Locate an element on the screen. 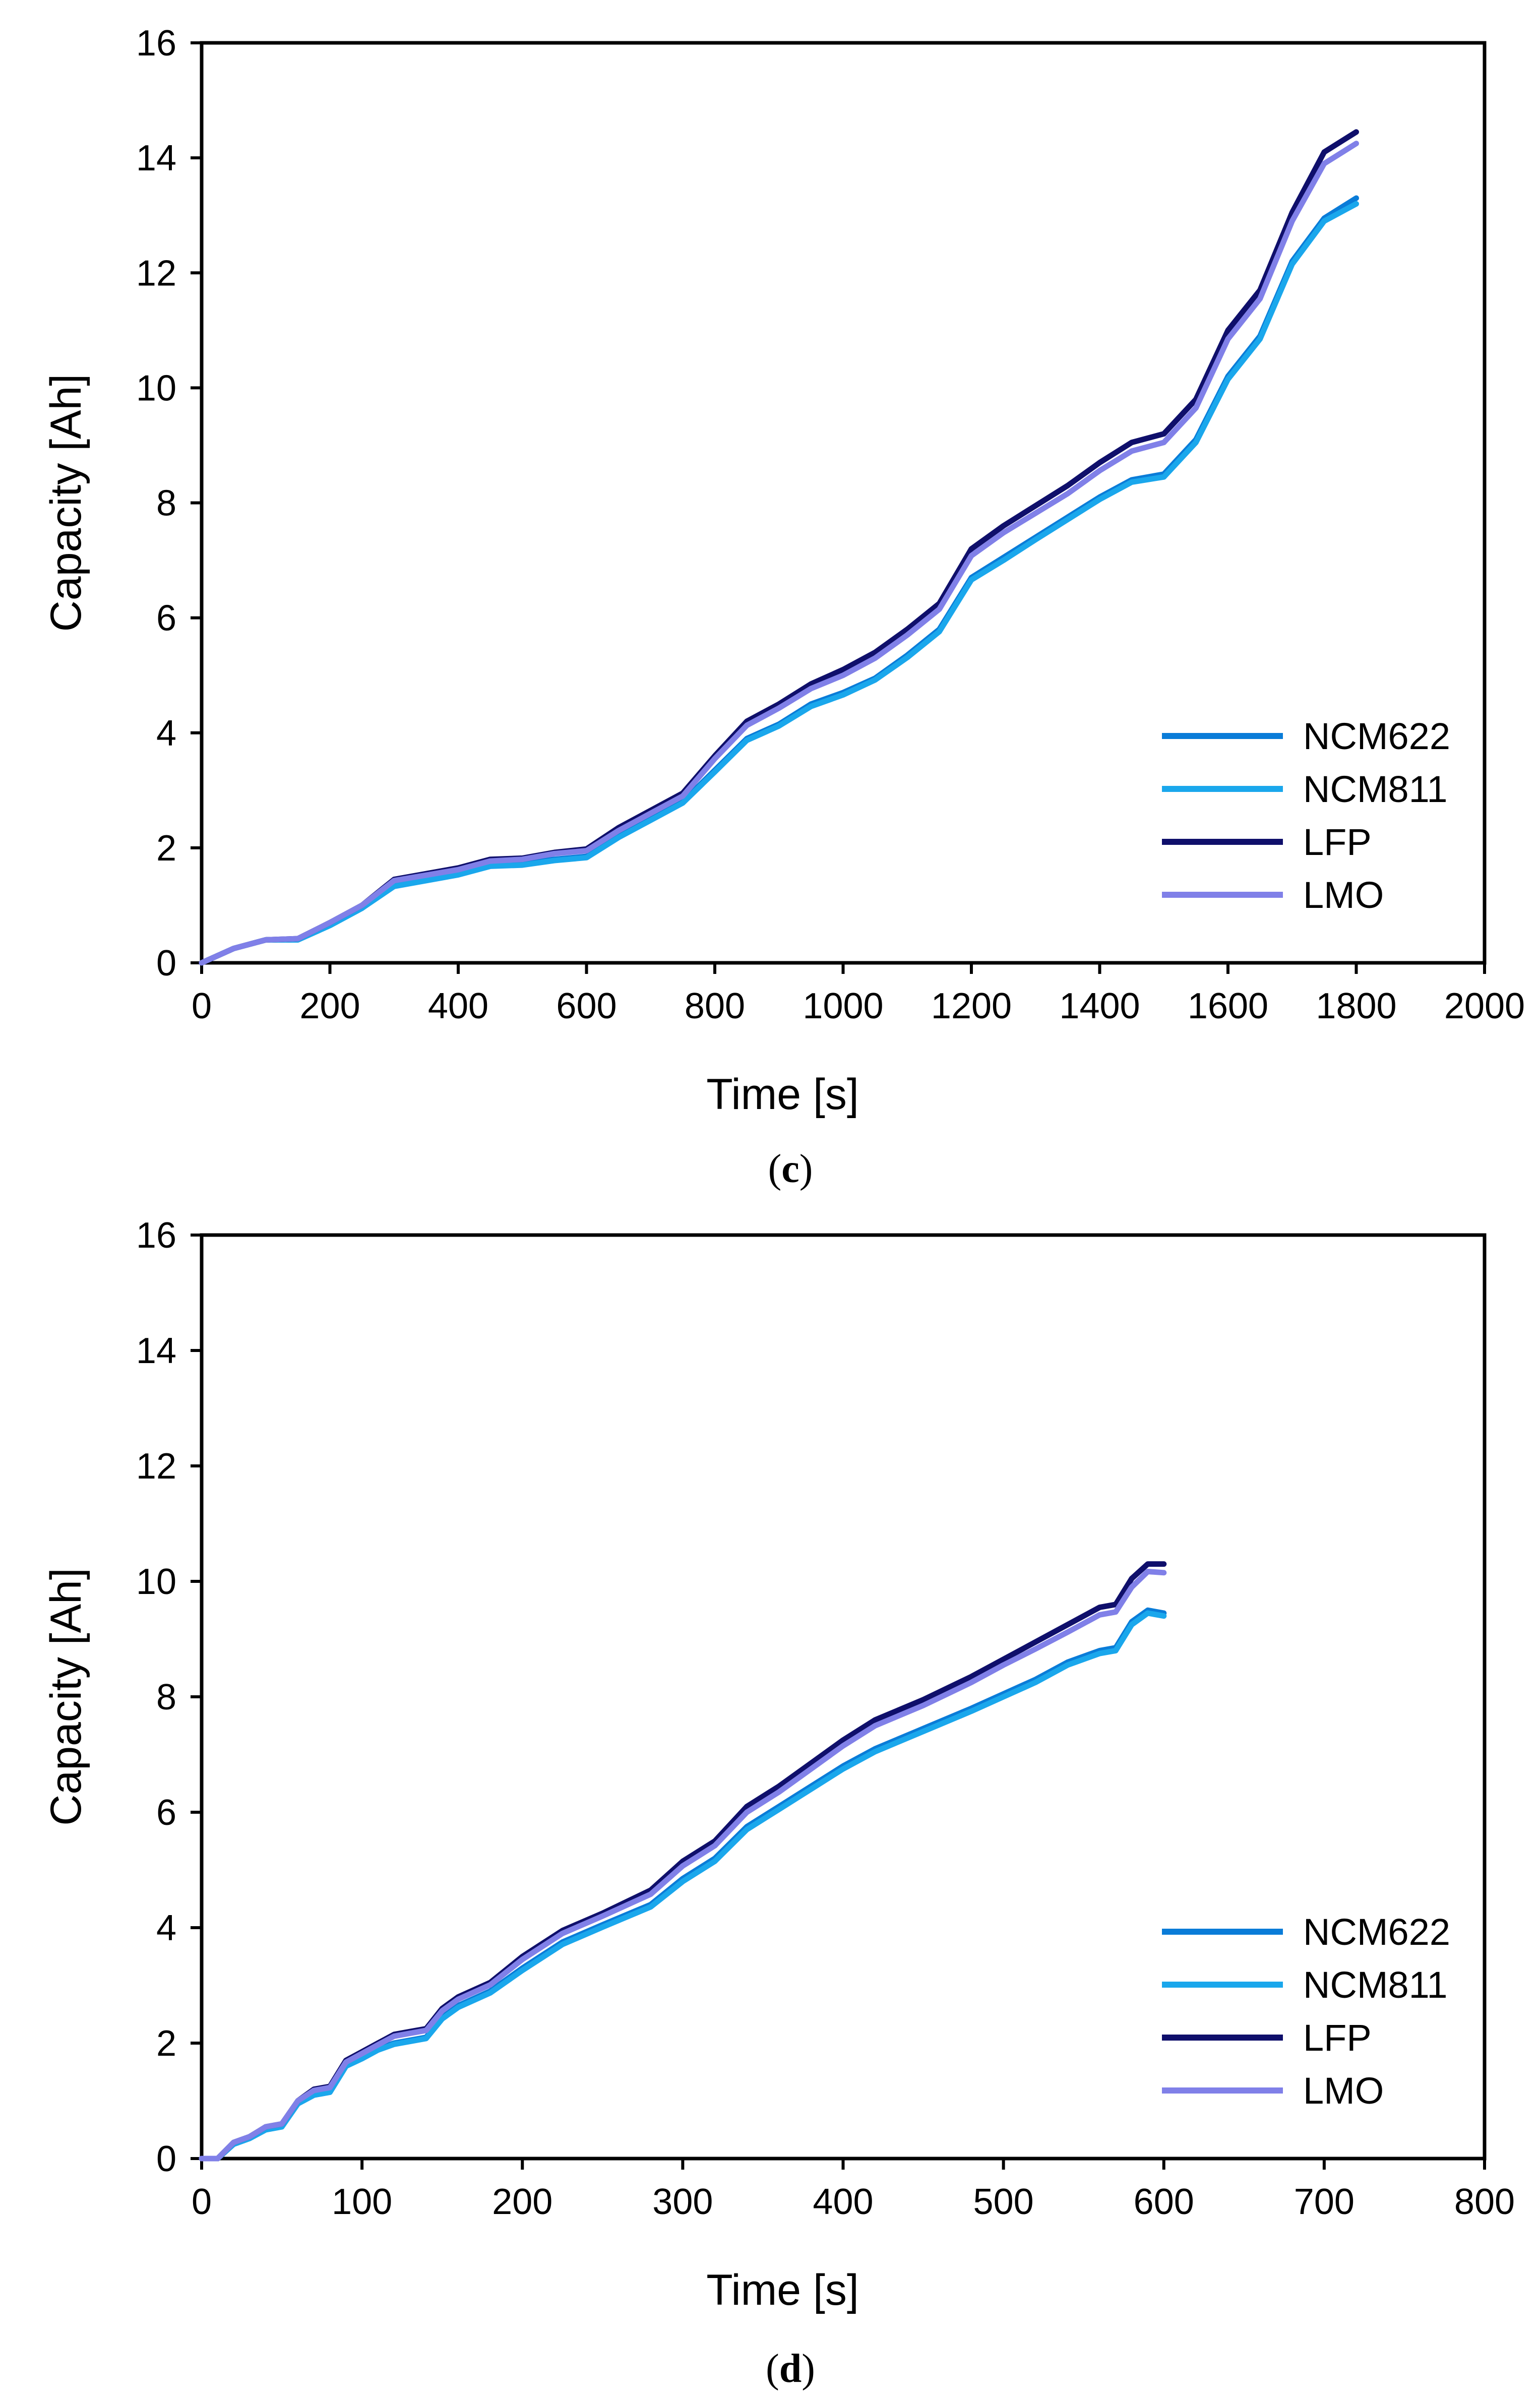  x-tick-label: 1000 is located at coordinates (843, 1006).